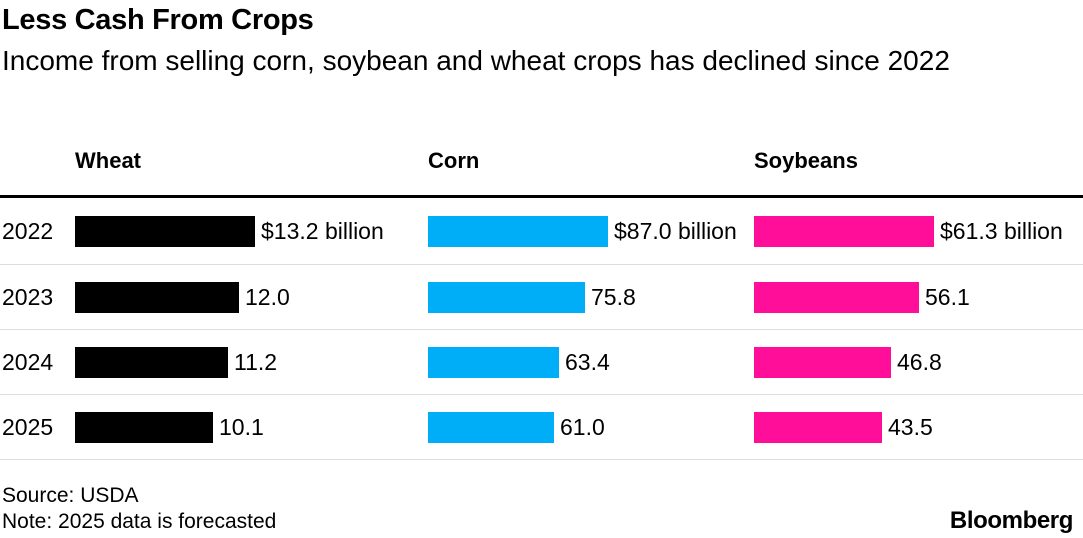 This screenshot has height=538, width=1083. Describe the element at coordinates (70, 495) in the screenshot. I see `source-note: Source: USDA` at that location.